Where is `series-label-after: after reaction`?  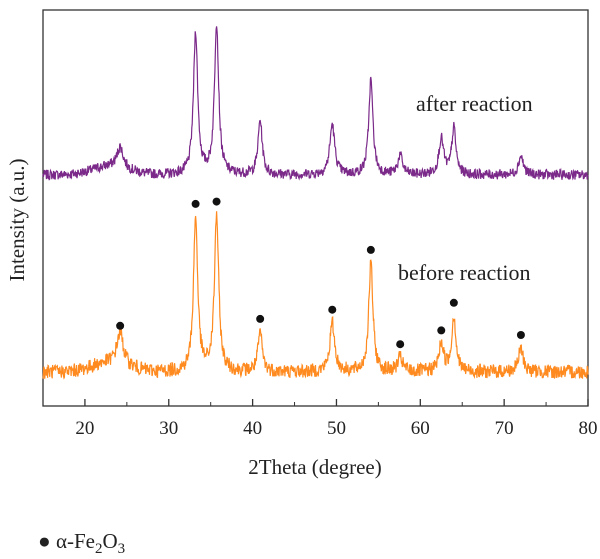
series-label-after: after reaction is located at coordinates (474, 103).